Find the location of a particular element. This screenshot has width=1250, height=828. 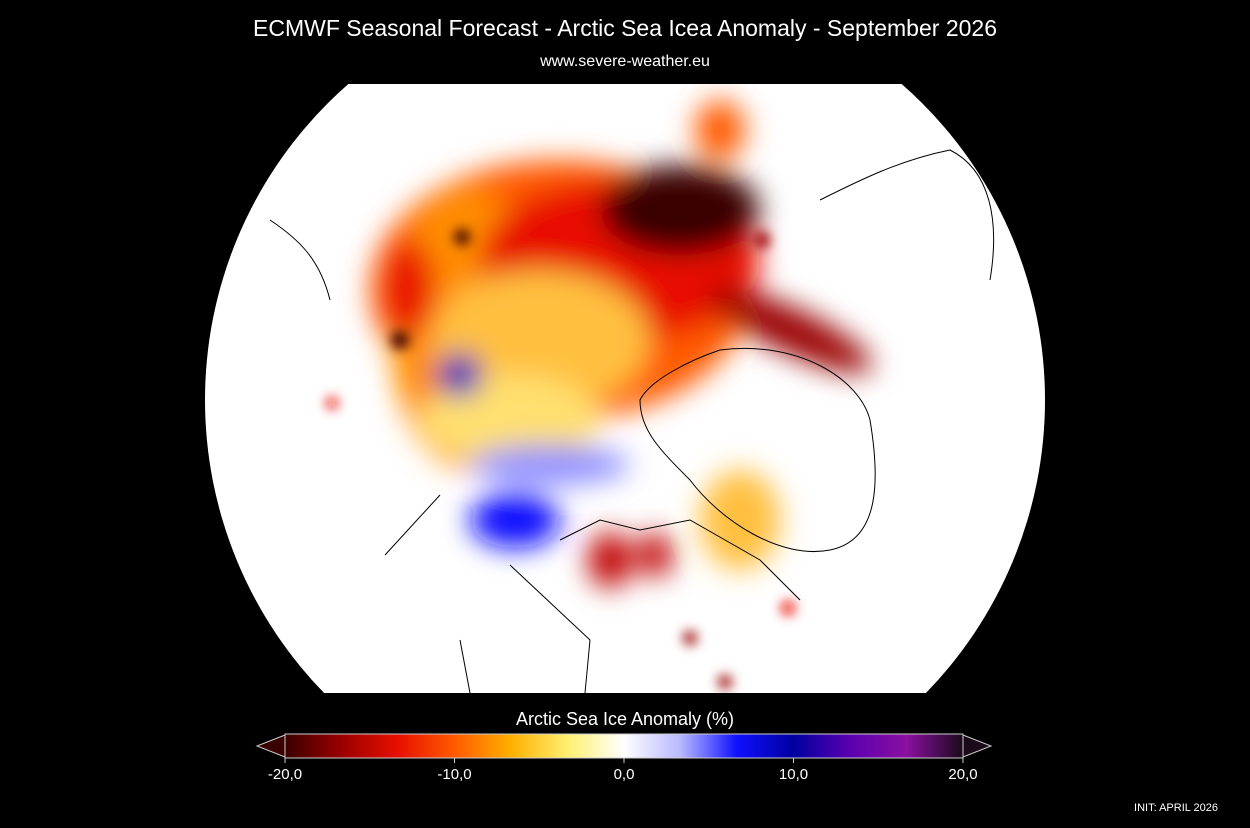

colorbar-ticks: -20,0 -10,0 0,0 10,0 20,0 is located at coordinates (623, 770).